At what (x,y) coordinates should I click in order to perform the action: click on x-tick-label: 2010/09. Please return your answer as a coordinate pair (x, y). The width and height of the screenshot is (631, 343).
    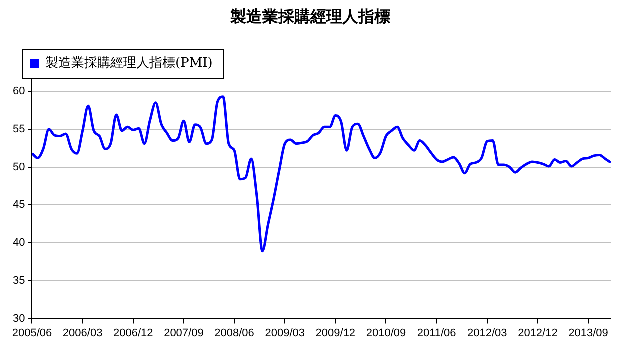
    Looking at the image, I should click on (386, 333).